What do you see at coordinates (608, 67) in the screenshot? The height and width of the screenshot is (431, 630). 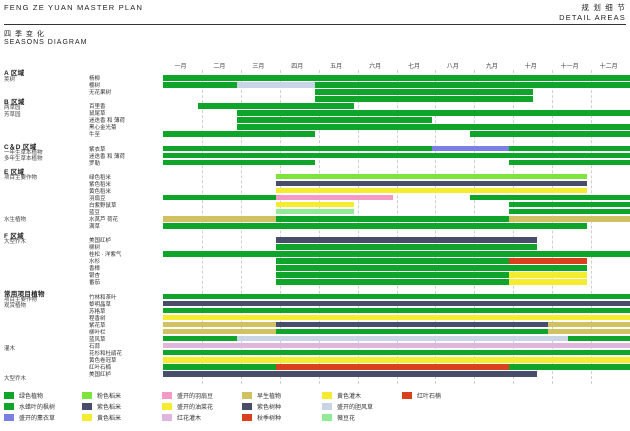 I see `month-label: 十二月` at bounding box center [608, 67].